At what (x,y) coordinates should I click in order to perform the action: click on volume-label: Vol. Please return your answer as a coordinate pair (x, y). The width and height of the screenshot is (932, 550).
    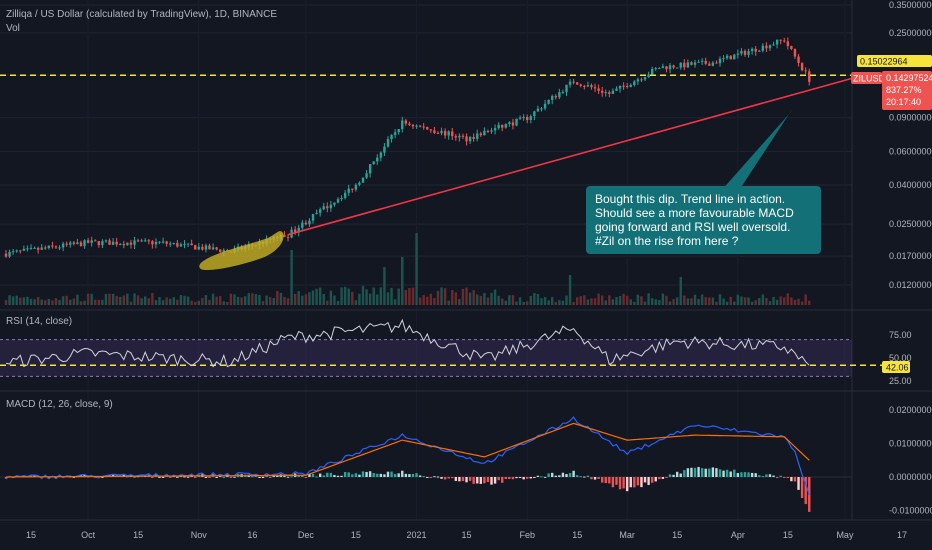
    Looking at the image, I should click on (13, 28).